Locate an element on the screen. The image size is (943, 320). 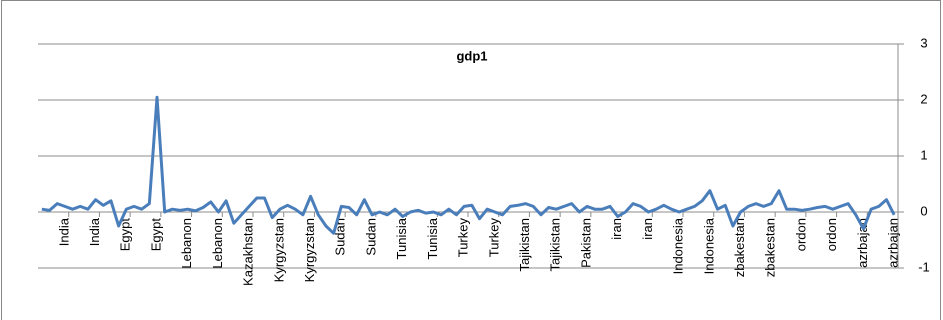
y-tick-label: -1 is located at coordinates (924, 266).